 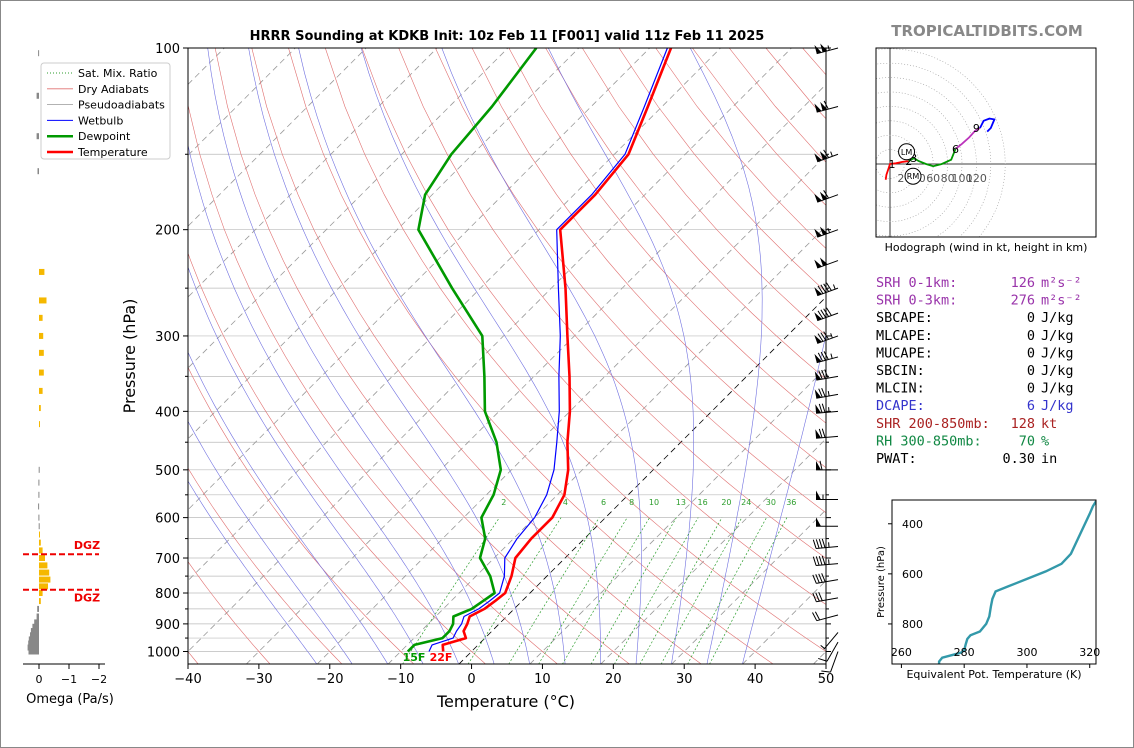 I want to click on mixing-ratio-label: 30, so click(x=771, y=502).